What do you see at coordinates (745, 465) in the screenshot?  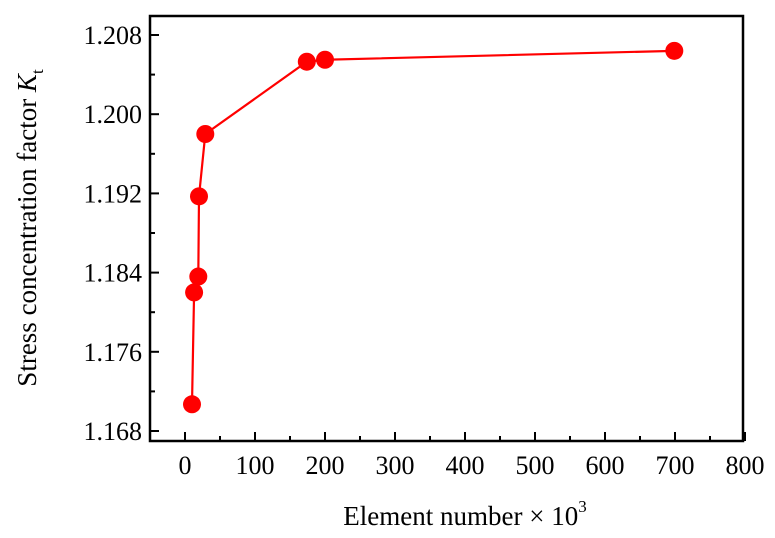 I see `x-tick-label: 800` at bounding box center [745, 465].